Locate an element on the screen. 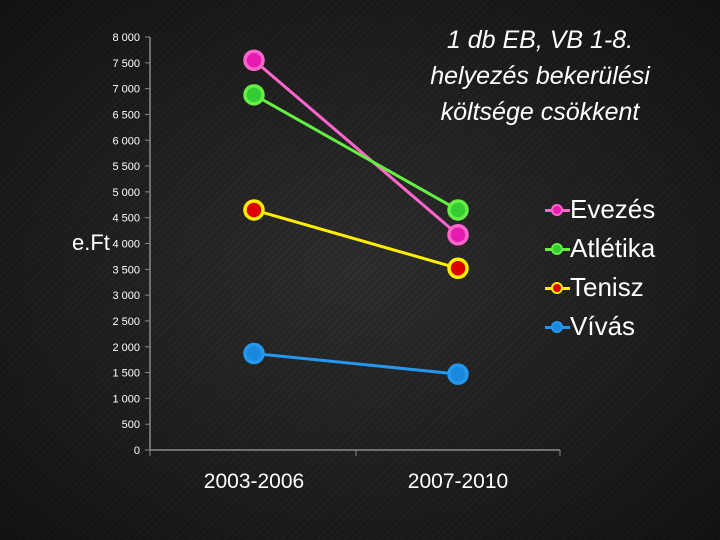 Image resolution: width=720 pixels, height=540 pixels. legend-label-evezes: Evezés is located at coordinates (613, 209).